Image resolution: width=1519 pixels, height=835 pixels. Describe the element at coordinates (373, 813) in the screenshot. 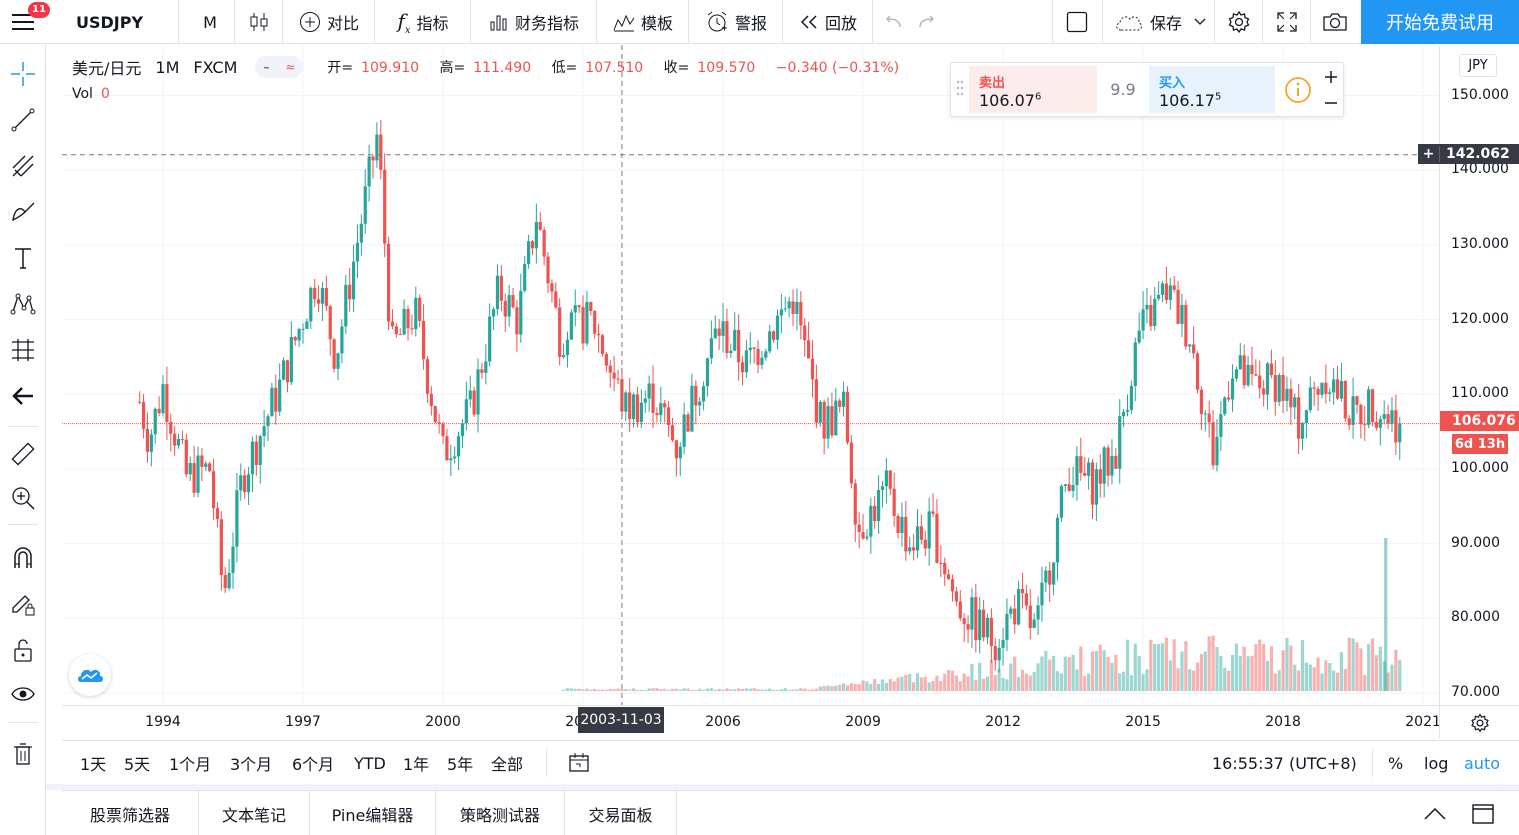

I see `tab-pine-editor: Pine编辑器` at that location.